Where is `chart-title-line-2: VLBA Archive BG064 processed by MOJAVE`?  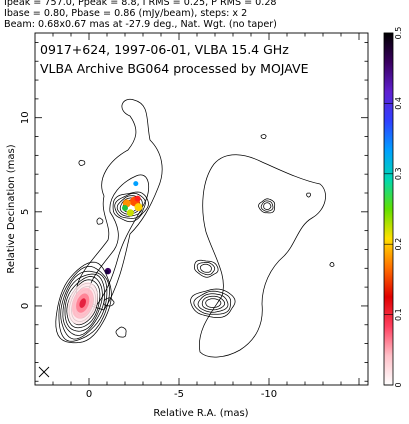
chart-title-line-2: VLBA Archive BG064 processed by MOJAVE is located at coordinates (174, 68).